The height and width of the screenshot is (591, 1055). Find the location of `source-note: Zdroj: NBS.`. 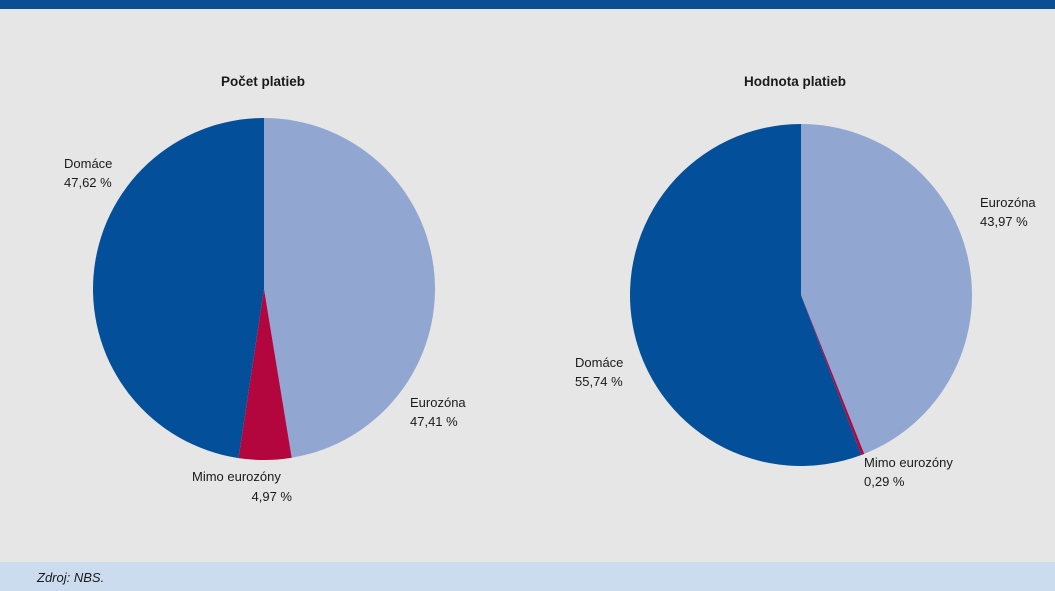

source-note: Zdroj: NBS. is located at coordinates (71, 577).